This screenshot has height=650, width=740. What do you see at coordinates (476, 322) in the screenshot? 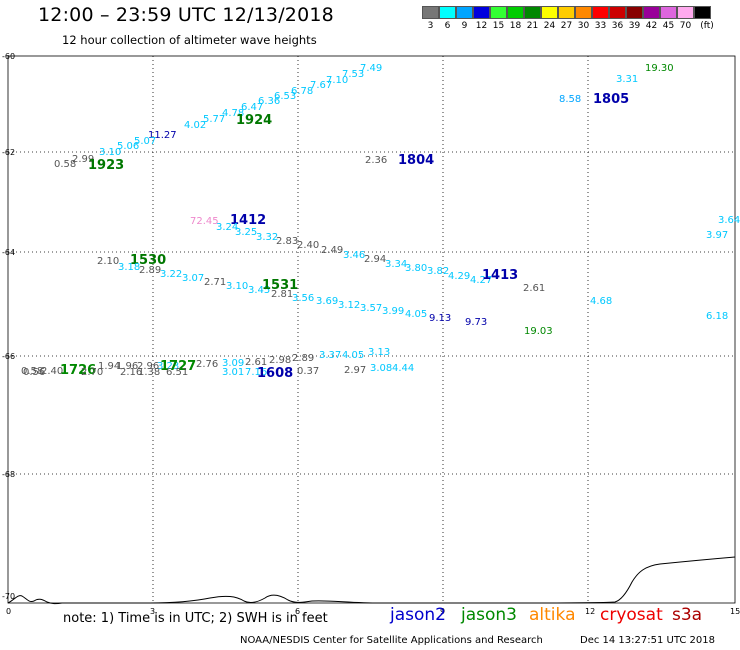
I see `wave-height-value: 9.73` at bounding box center [476, 322].